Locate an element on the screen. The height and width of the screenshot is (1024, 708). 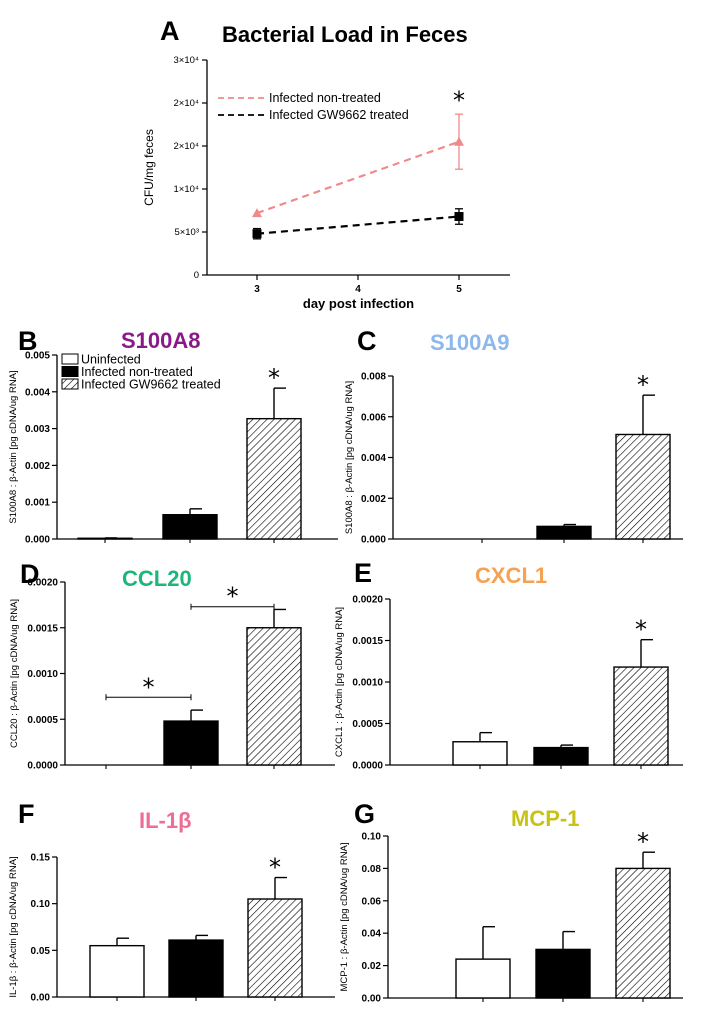
panel-g-ytick-label: 0.02 is located at coordinates (372, 966).